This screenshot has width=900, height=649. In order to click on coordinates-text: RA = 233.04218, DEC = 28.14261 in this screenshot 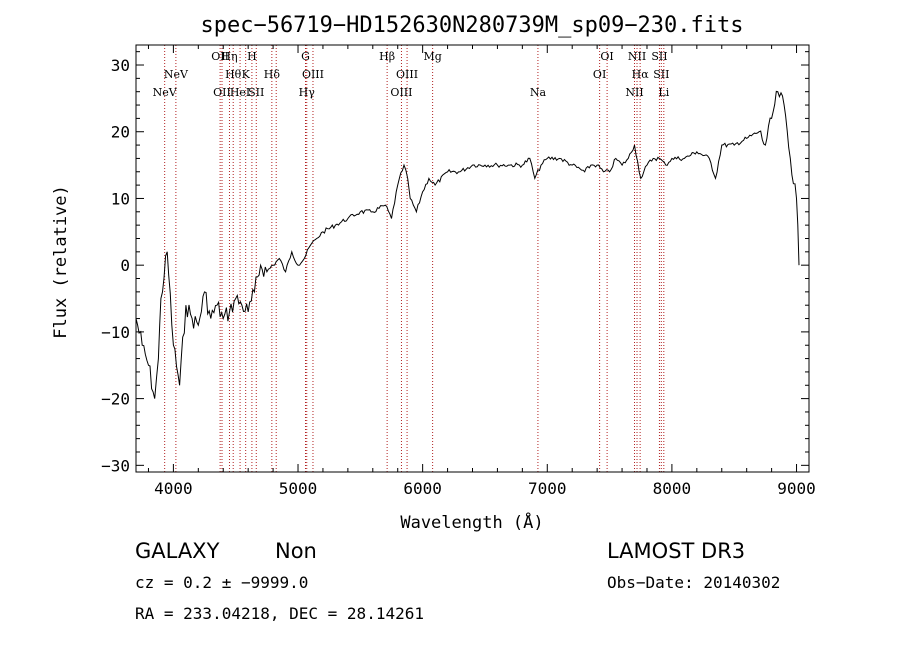, I will do `click(279, 613)`.